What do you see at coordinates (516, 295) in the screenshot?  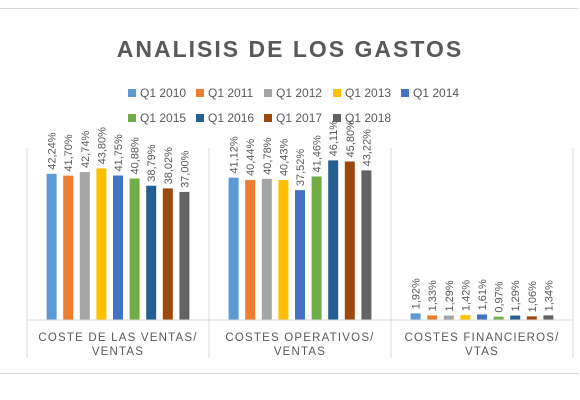 I see `data-label-q1-2016-cat3: 1,29%` at bounding box center [516, 295].